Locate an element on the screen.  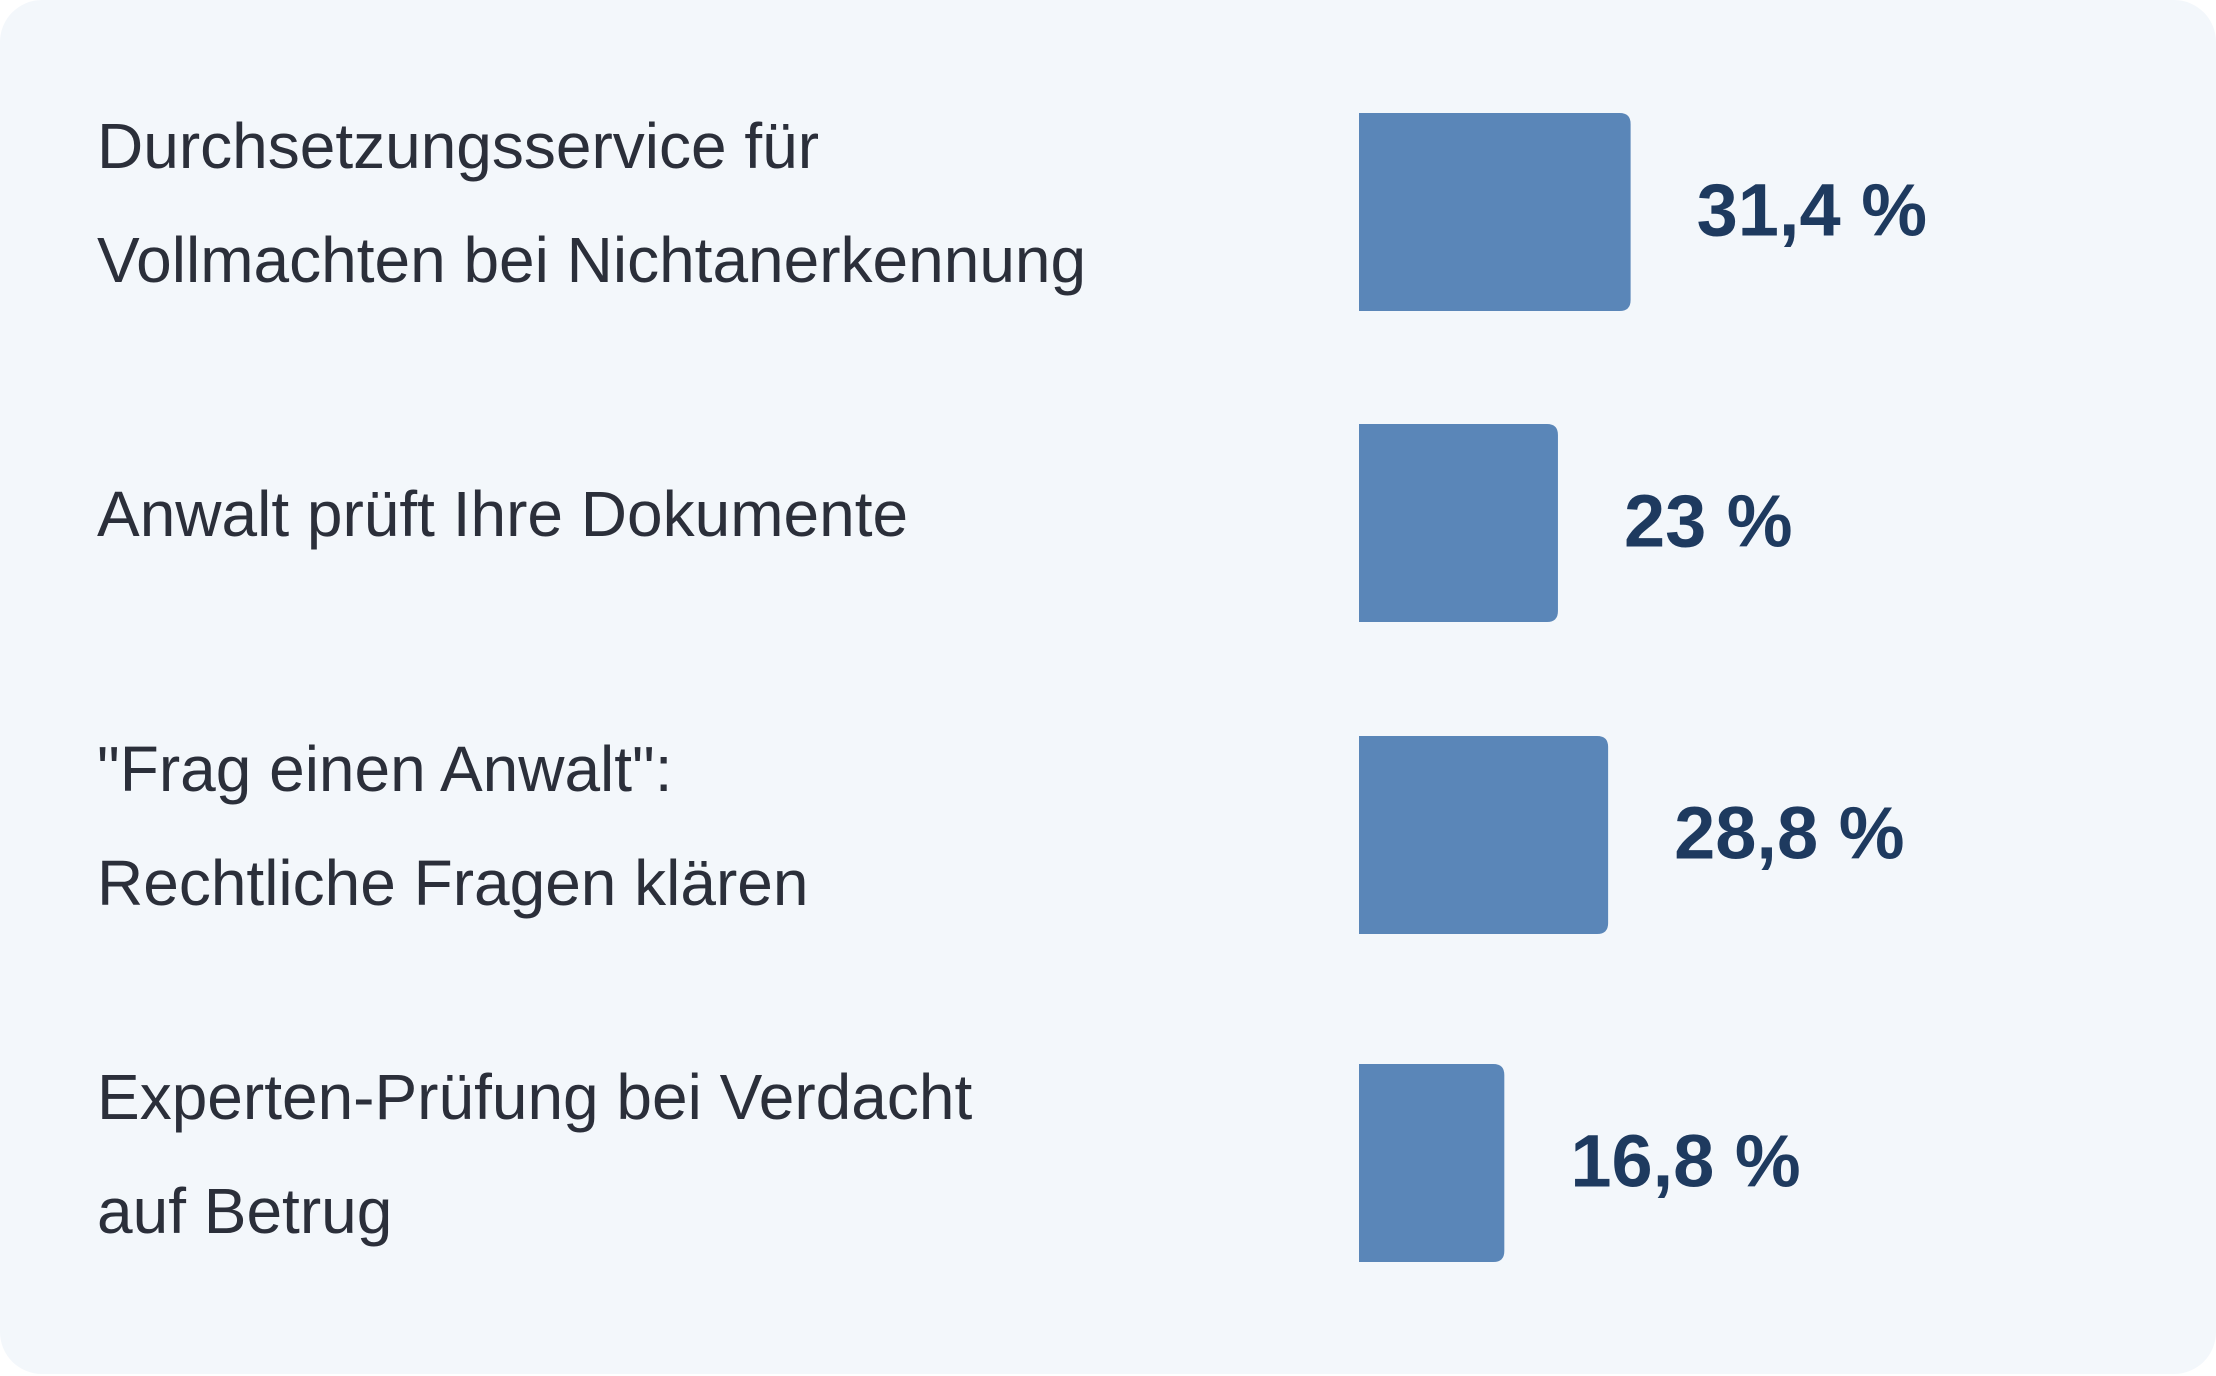
category-label: "Frag einen Anwalt": is located at coordinates (385, 769).